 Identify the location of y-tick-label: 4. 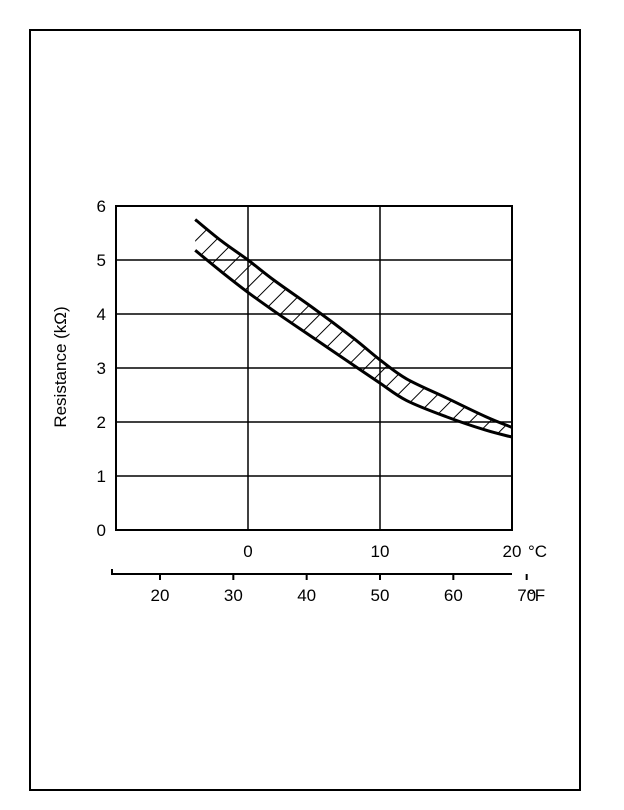
(101, 314).